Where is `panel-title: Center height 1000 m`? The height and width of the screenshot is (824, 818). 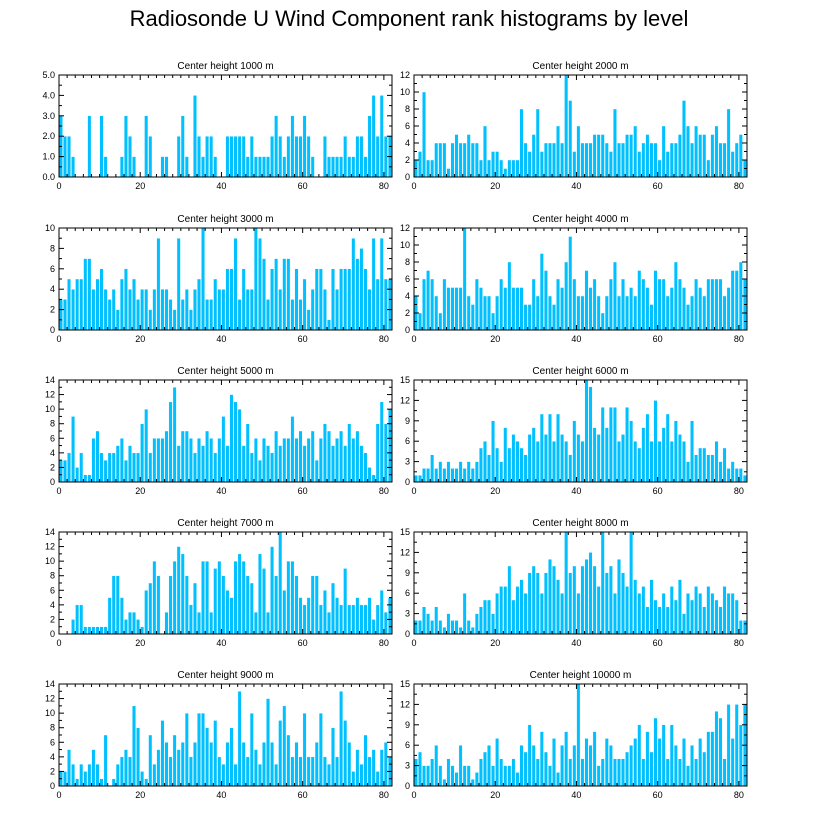 panel-title: Center height 1000 m is located at coordinates (225, 66).